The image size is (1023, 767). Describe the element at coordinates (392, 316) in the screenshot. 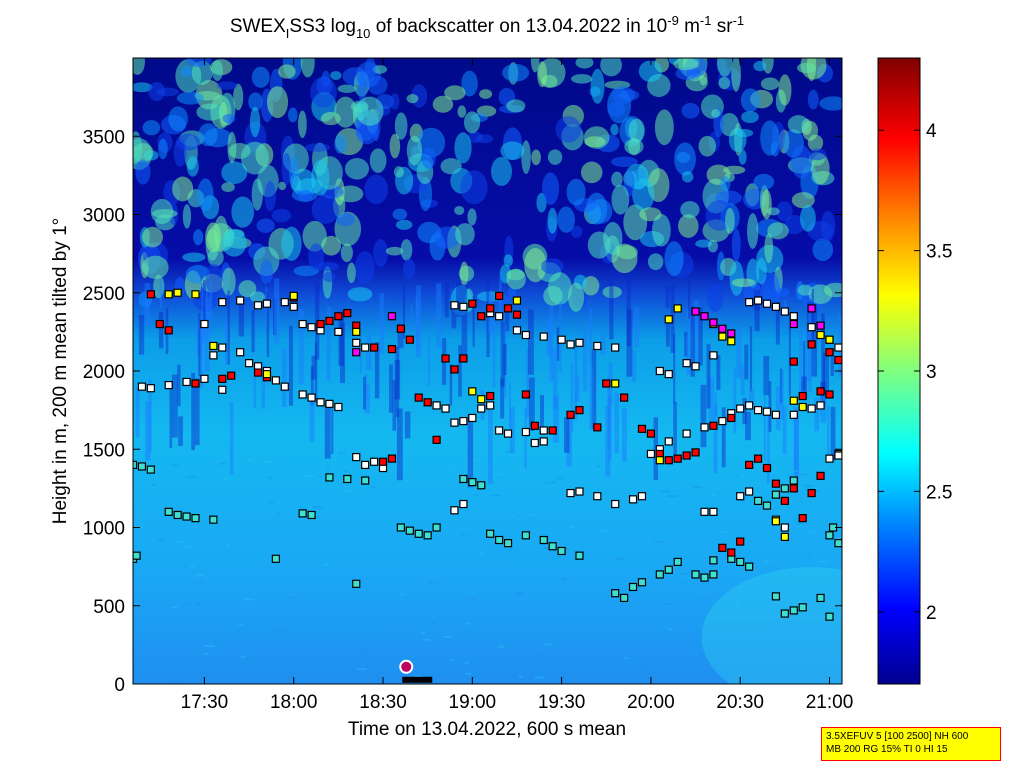

I see `layer-marker-special` at that location.